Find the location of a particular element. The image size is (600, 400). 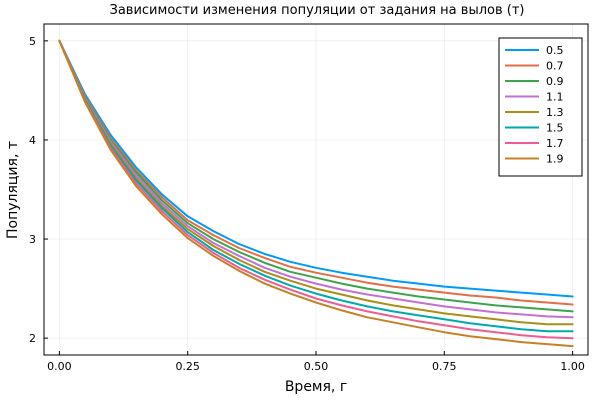

legend-box is located at coordinates (540, 107).